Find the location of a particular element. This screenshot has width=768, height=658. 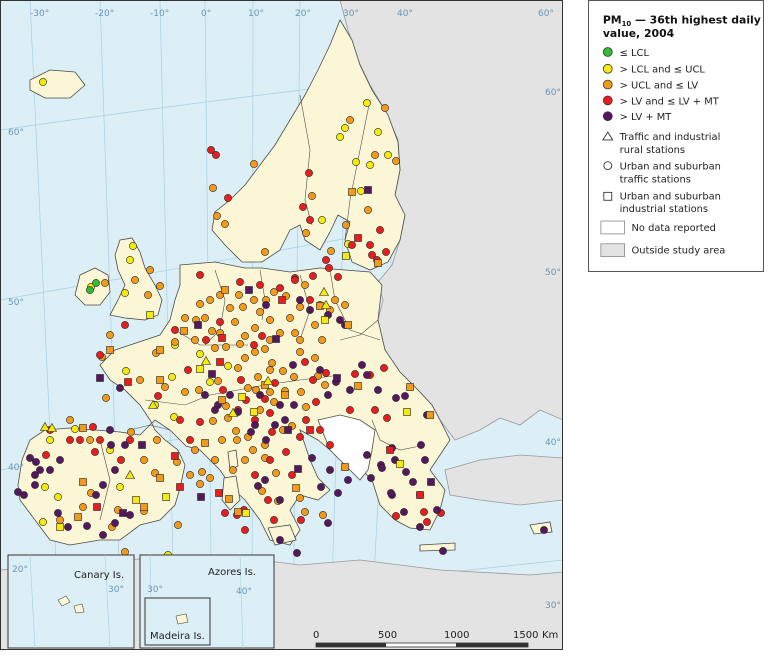

legend-area-label: No data reported is located at coordinates (674, 228).